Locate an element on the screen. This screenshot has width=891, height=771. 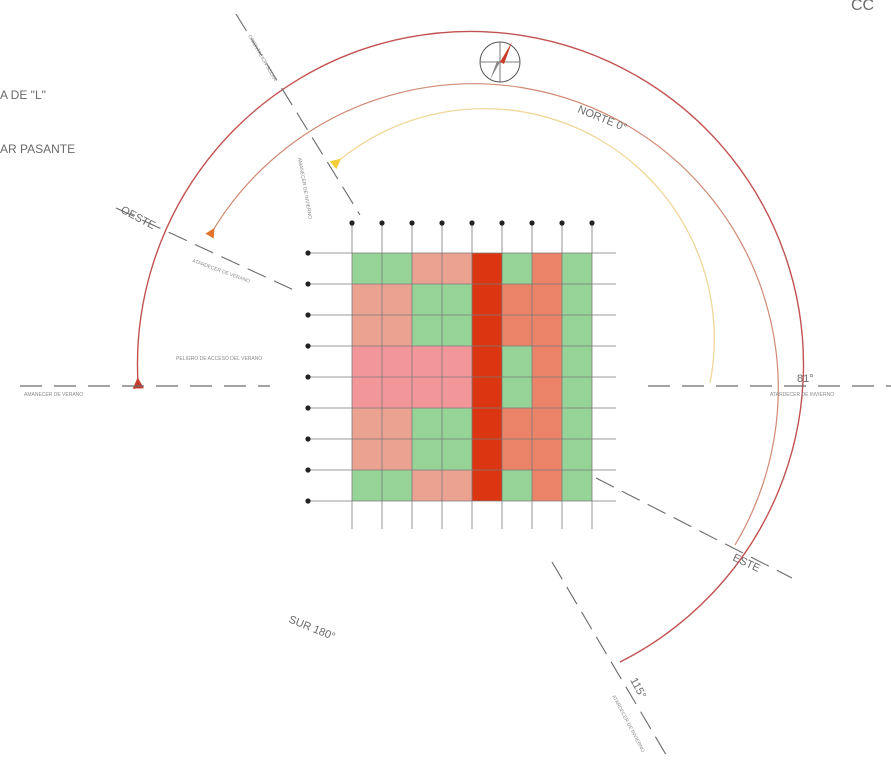
angle-115-label: 115° is located at coordinates (637, 688).